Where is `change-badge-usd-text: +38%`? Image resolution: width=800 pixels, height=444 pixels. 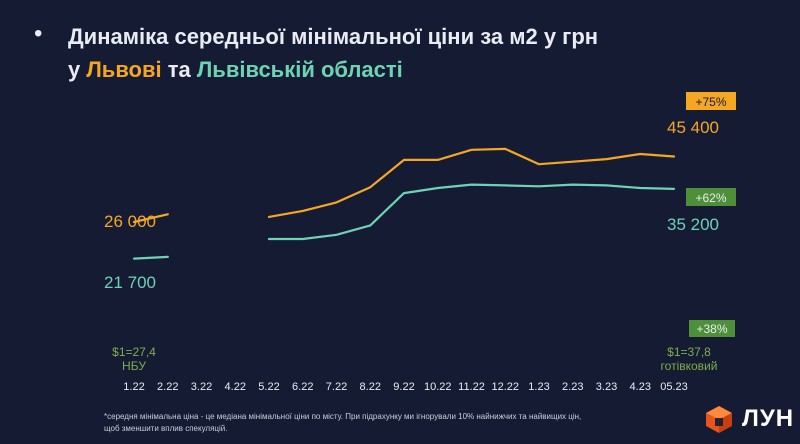 change-badge-usd-text: +38% is located at coordinates (711, 329).